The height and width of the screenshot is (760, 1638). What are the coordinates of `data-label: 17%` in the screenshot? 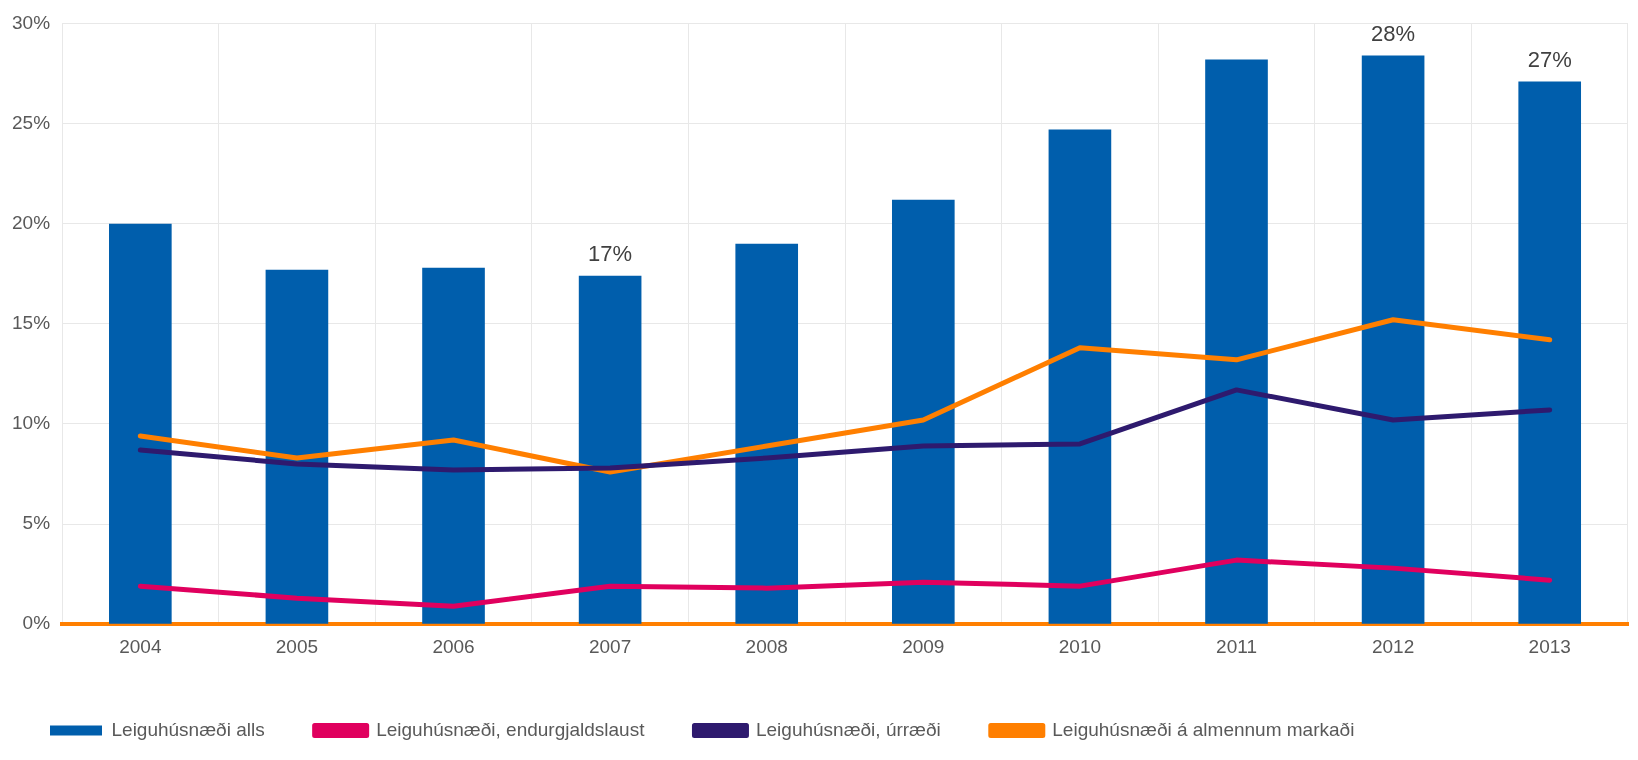 It's located at (610, 253).